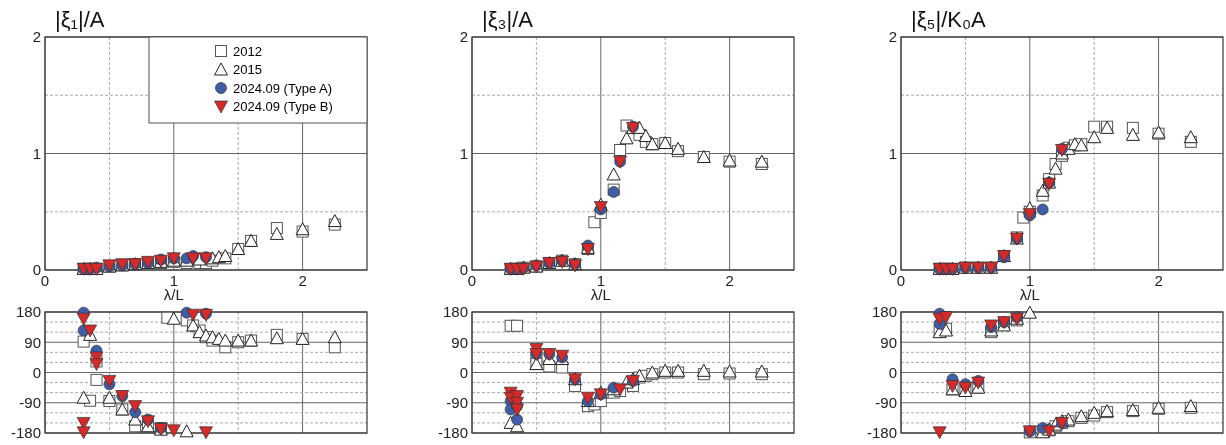 This screenshot has width=1226, height=445. Describe the element at coordinates (247, 51) in the screenshot. I see `legend-label: 2012` at that location.